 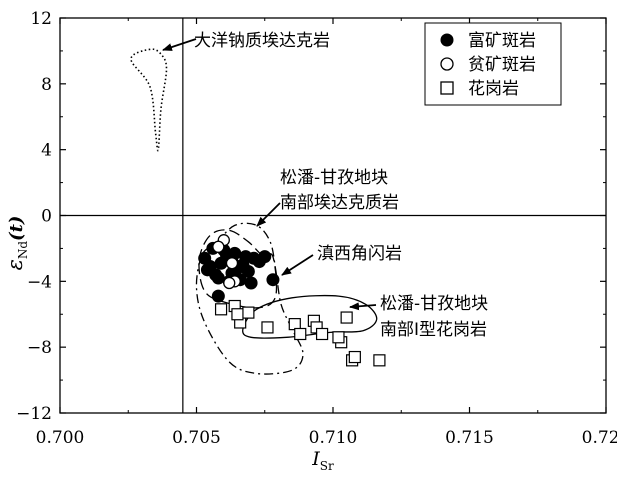 What do you see at coordinates (434, 304) in the screenshot?
I see `annotation-songpan-granite-line1: 松潘-甘孜地块` at bounding box center [434, 304].